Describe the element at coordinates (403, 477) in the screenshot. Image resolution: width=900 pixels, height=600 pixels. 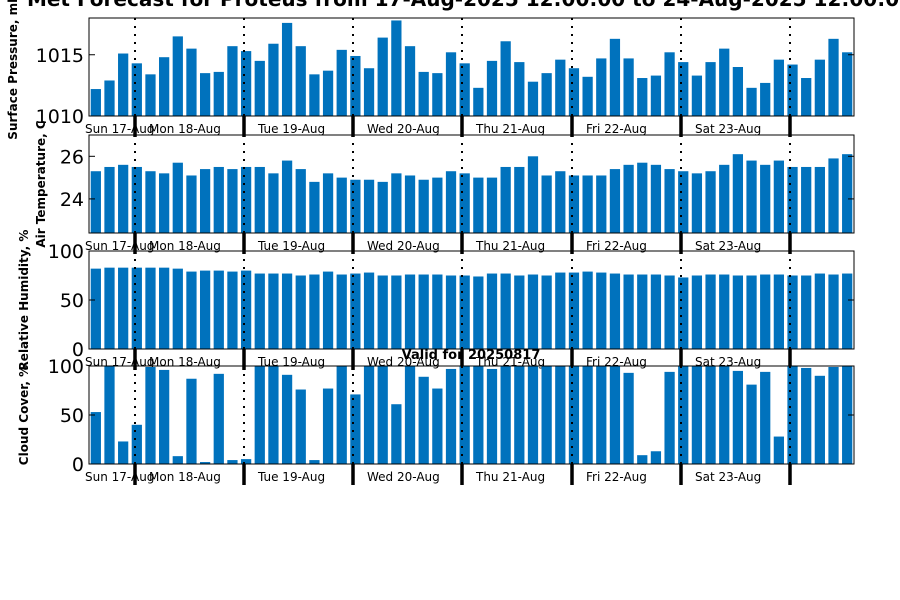
I see `x-tick-label: Wed 20-Aug` at that location.